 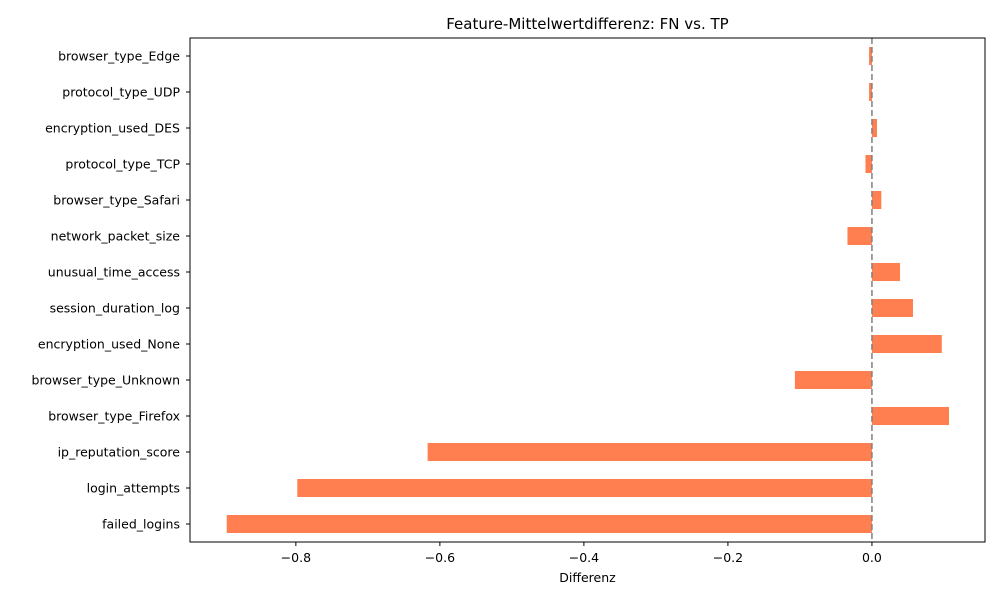 What do you see at coordinates (122, 164) in the screenshot?
I see `y-tick-label: protocol_type_TCP` at bounding box center [122, 164].